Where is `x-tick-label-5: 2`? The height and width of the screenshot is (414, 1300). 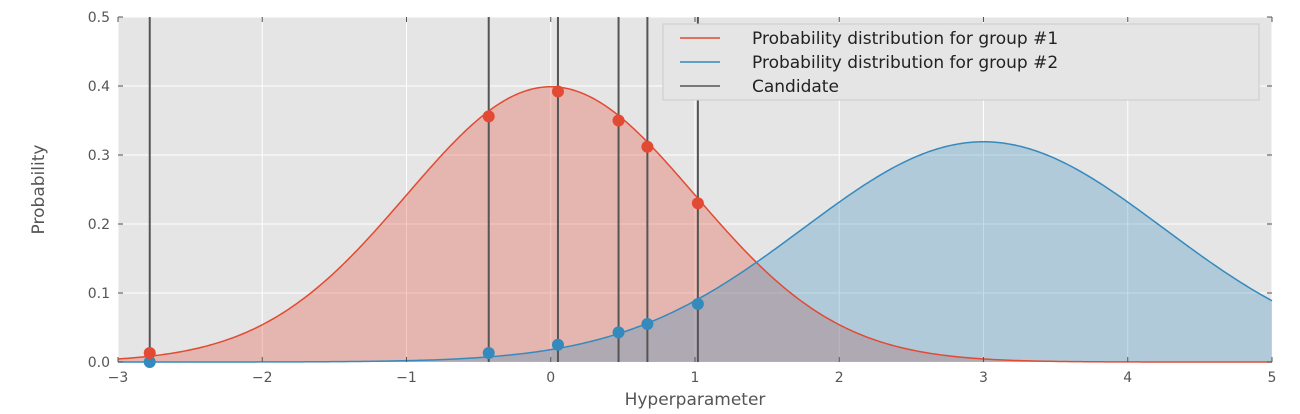
x-tick-label-5: 2 is located at coordinates (839, 378).